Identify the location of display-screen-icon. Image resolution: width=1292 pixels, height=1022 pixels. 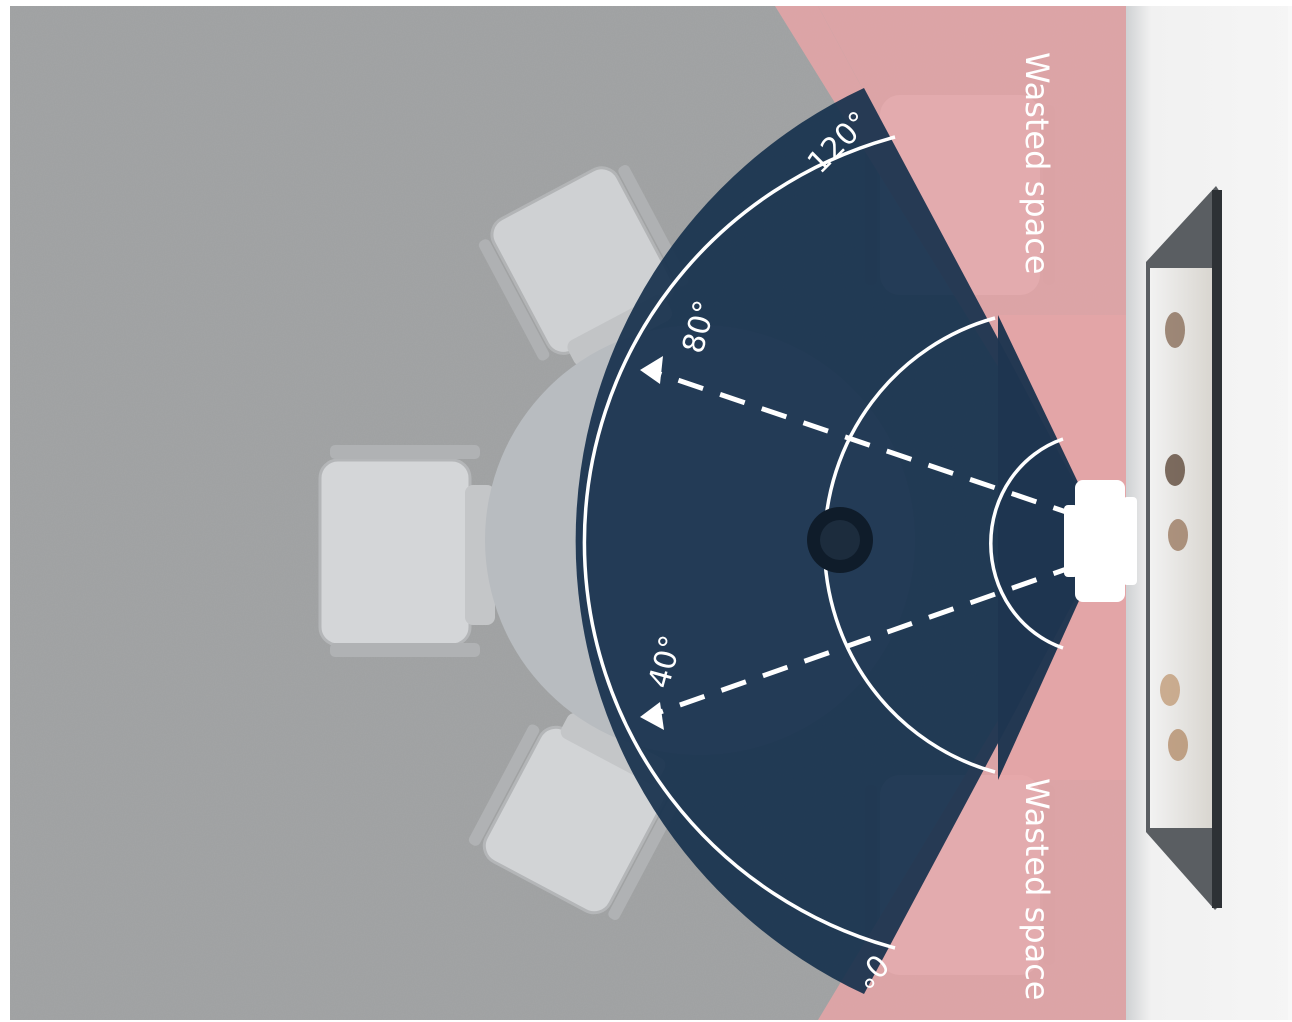
(1184, 548).